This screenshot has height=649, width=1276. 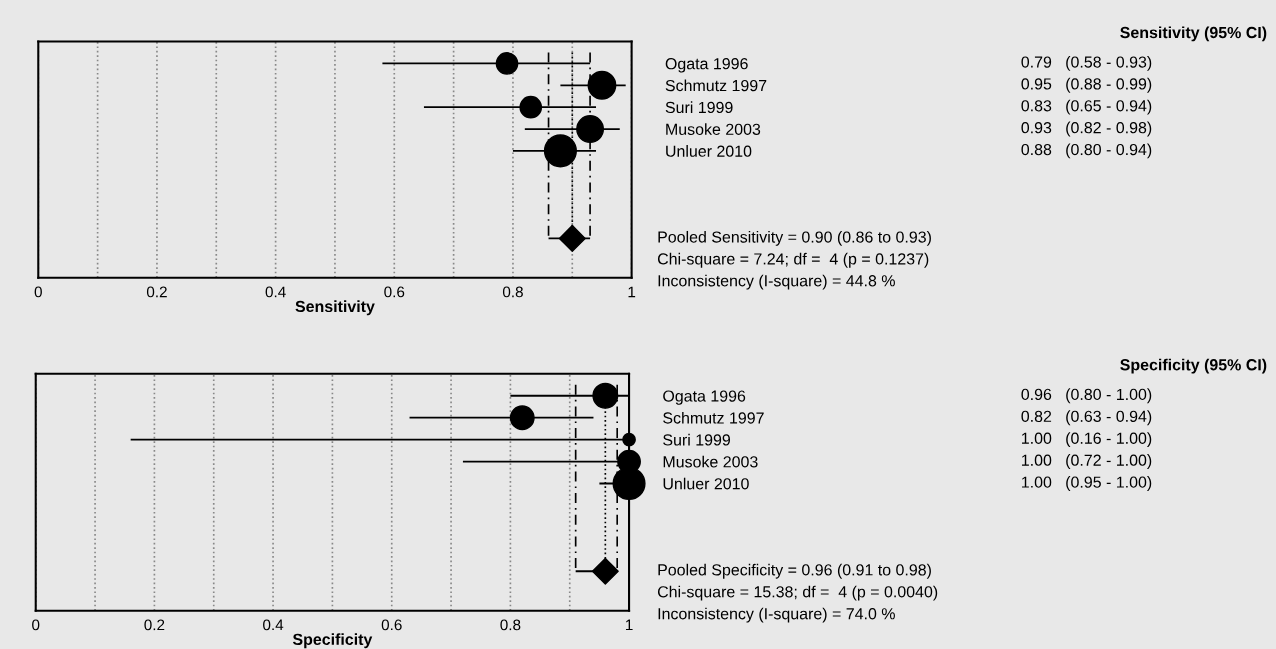 I want to click on text: Inconsistency (I-square) = 44.8 %, so click(x=776, y=282).